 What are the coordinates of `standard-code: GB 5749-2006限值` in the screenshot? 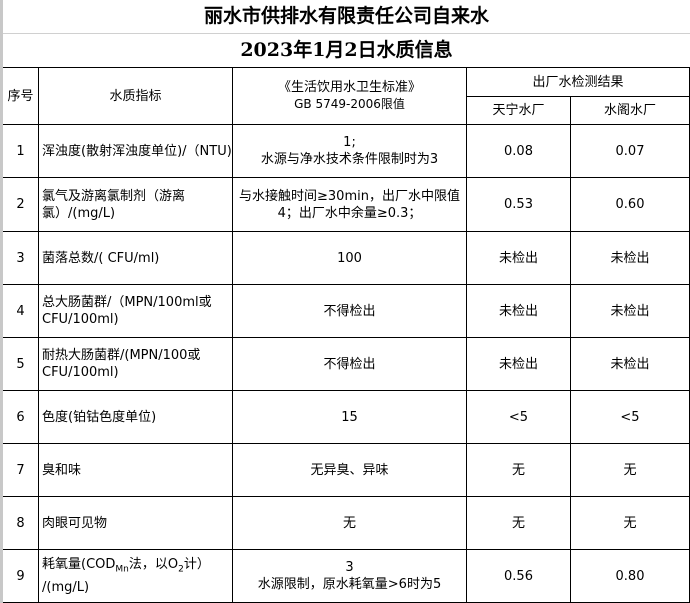 It's located at (349, 104).